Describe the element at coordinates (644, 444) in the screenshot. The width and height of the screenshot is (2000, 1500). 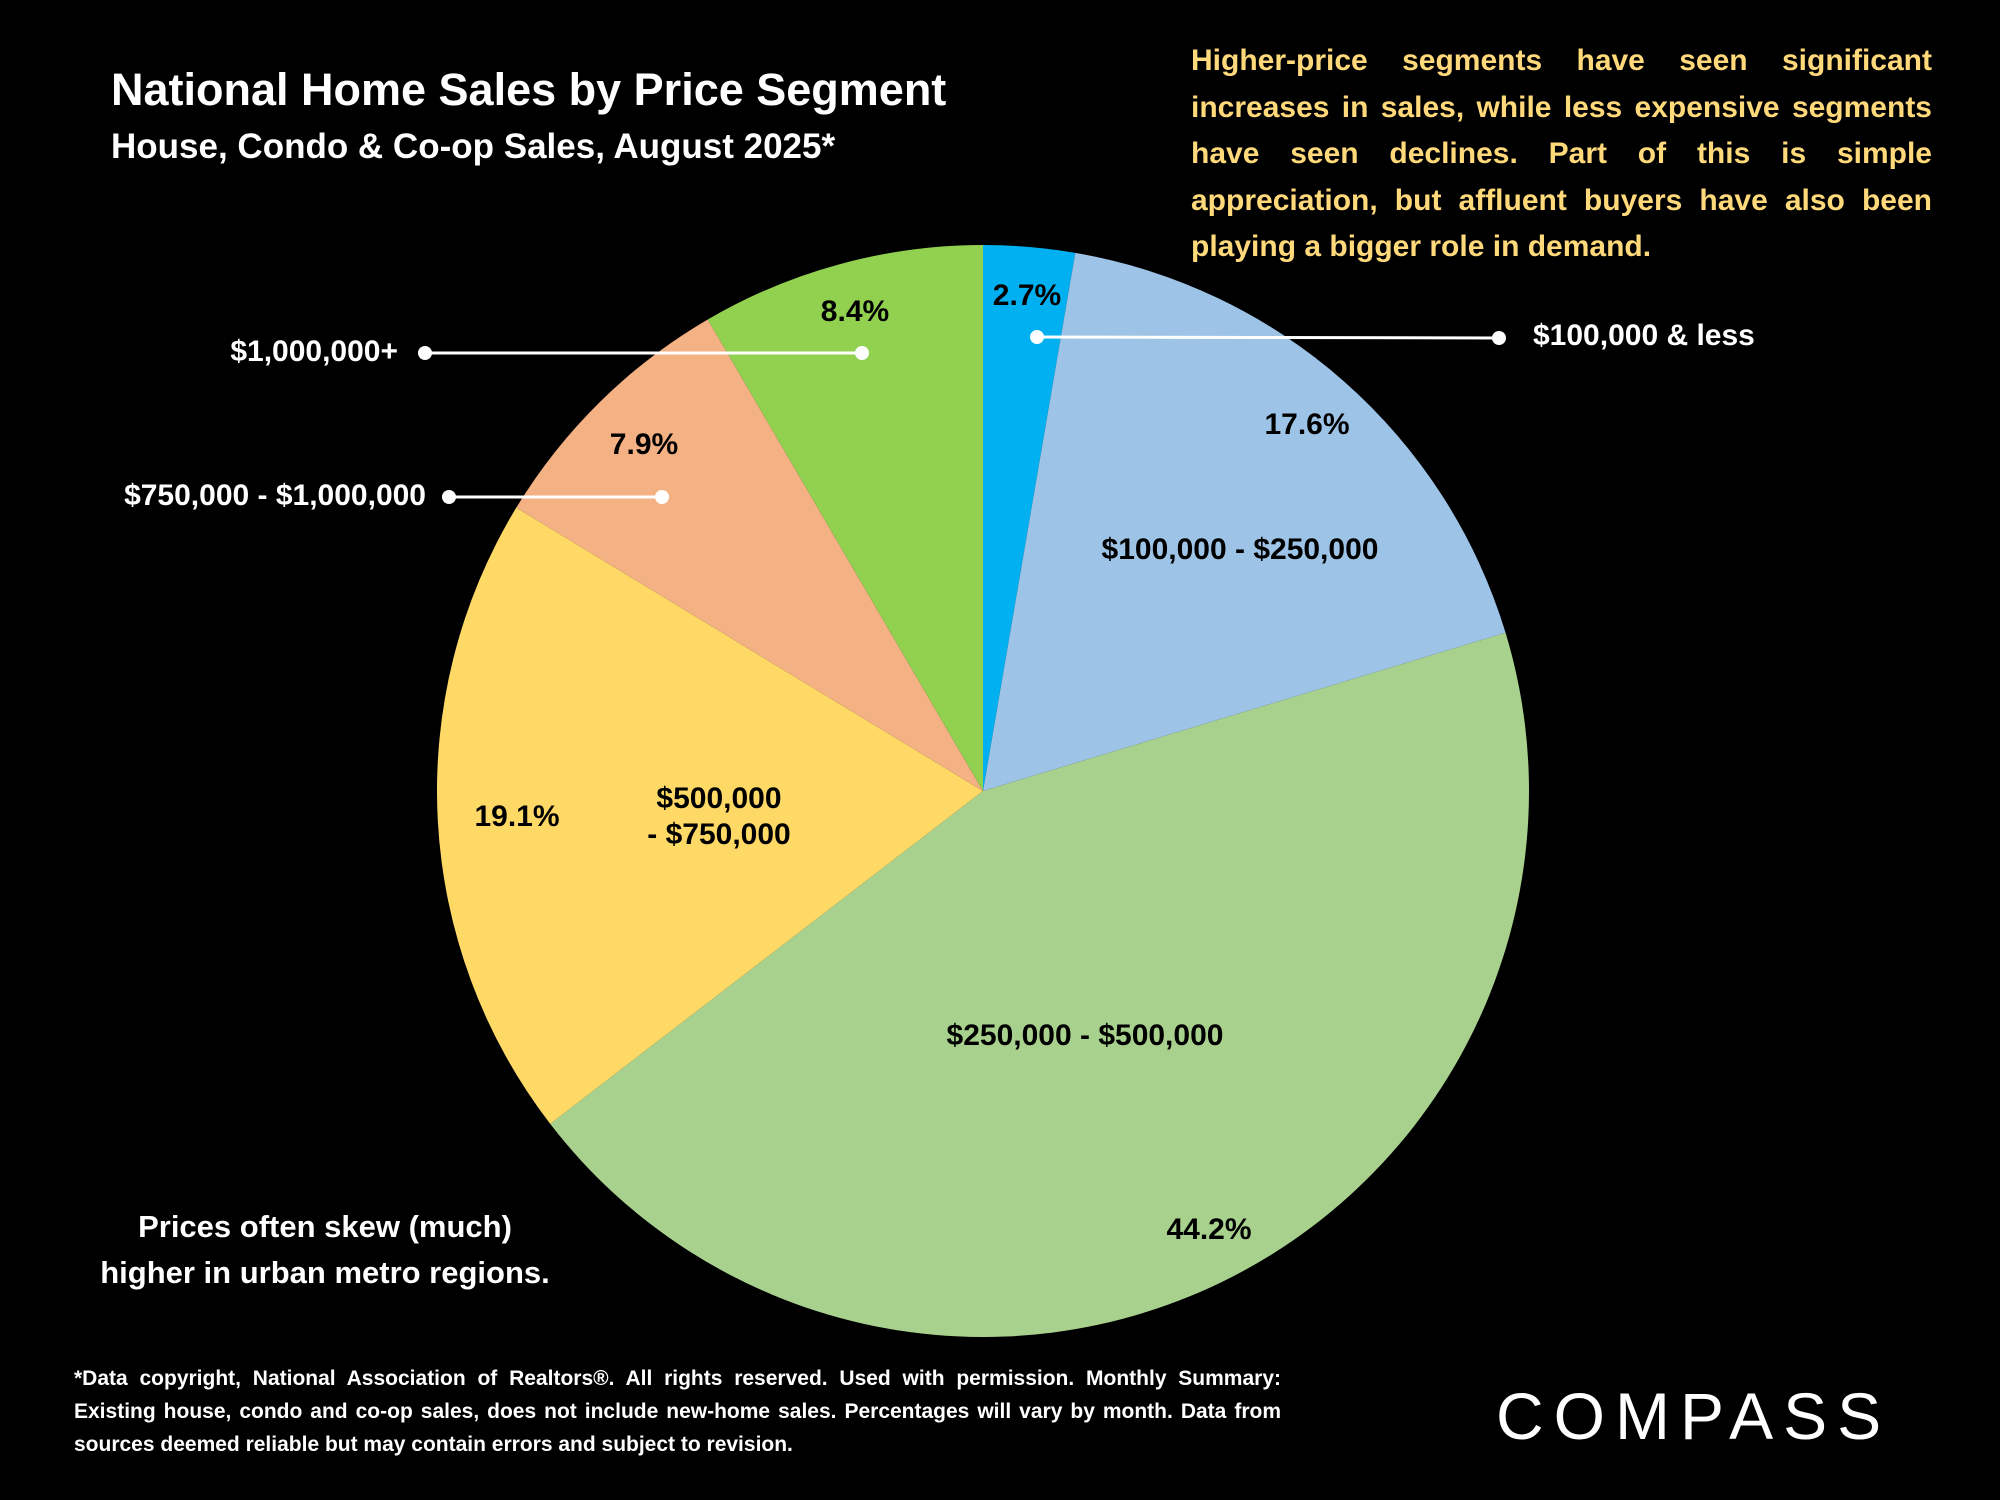
I see `data-label: 7.9%` at that location.